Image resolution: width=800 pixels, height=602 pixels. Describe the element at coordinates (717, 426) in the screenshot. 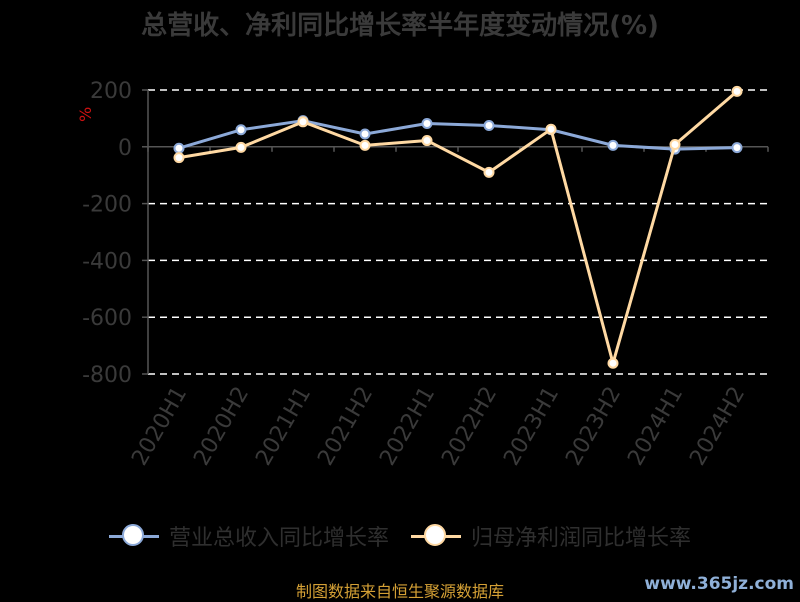

I see `x-tick-label: 2024H2` at that location.